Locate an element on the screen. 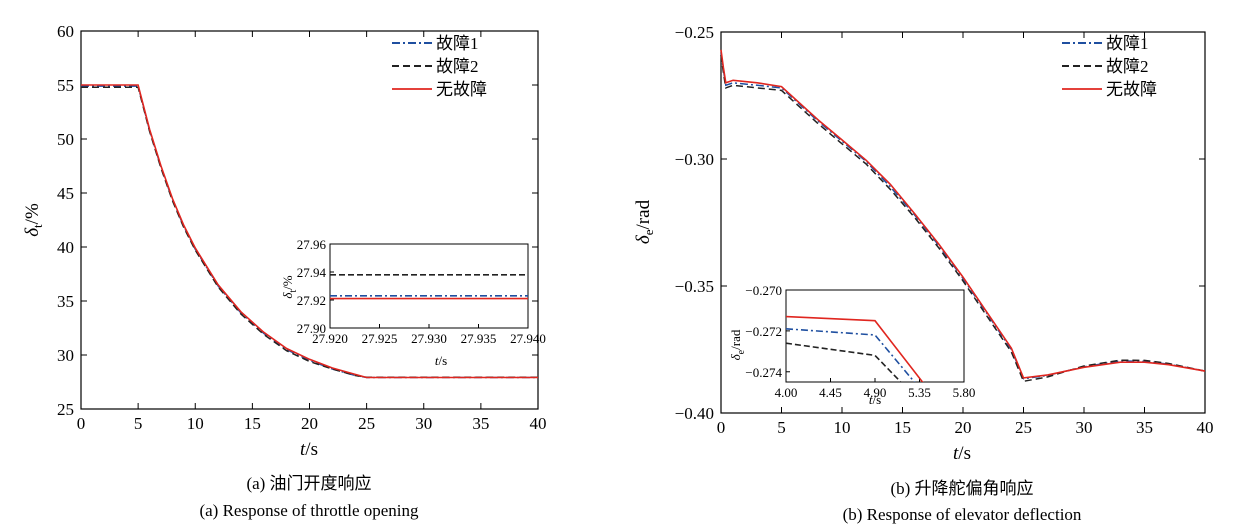  inset-x-tick-label: 27.930 is located at coordinates (429, 338).